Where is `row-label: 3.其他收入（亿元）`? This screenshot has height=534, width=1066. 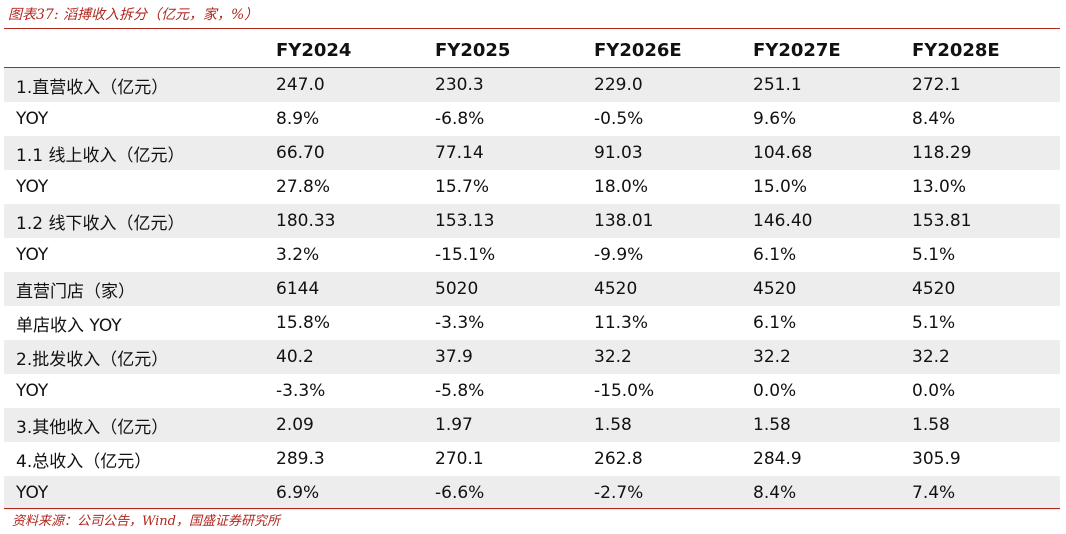
row-label: 3.其他收入（亿元） is located at coordinates (134, 425).